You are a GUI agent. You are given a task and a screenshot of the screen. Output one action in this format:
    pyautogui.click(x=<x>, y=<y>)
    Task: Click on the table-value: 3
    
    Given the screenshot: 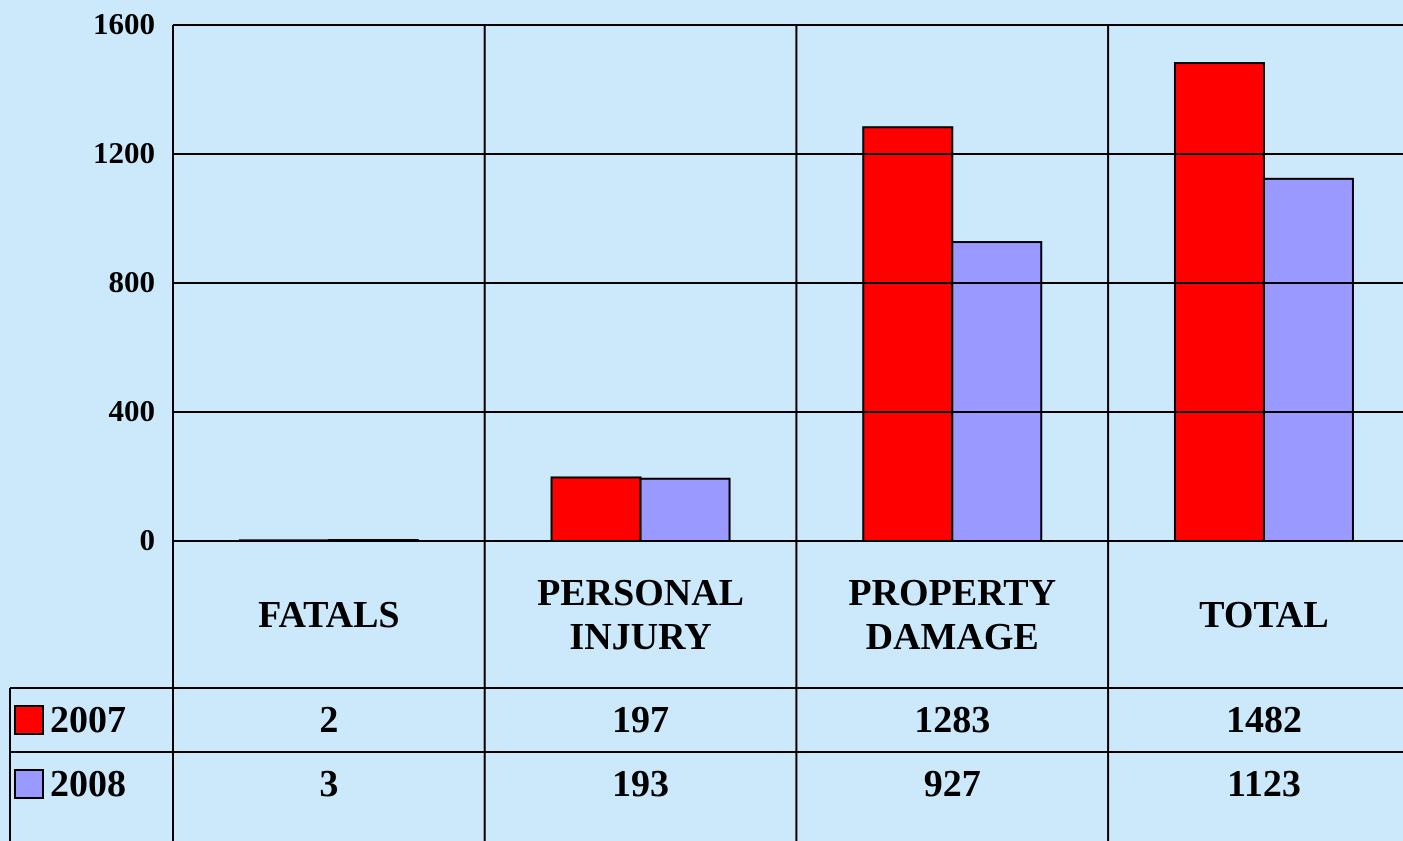 What is the action you would take?
    pyautogui.click(x=329, y=784)
    